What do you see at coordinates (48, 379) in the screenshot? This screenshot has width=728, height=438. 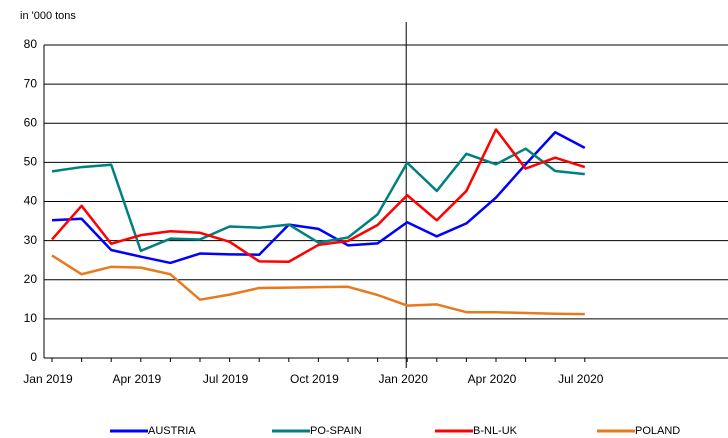 I see `x-tick-label: Jan 2019` at bounding box center [48, 379].